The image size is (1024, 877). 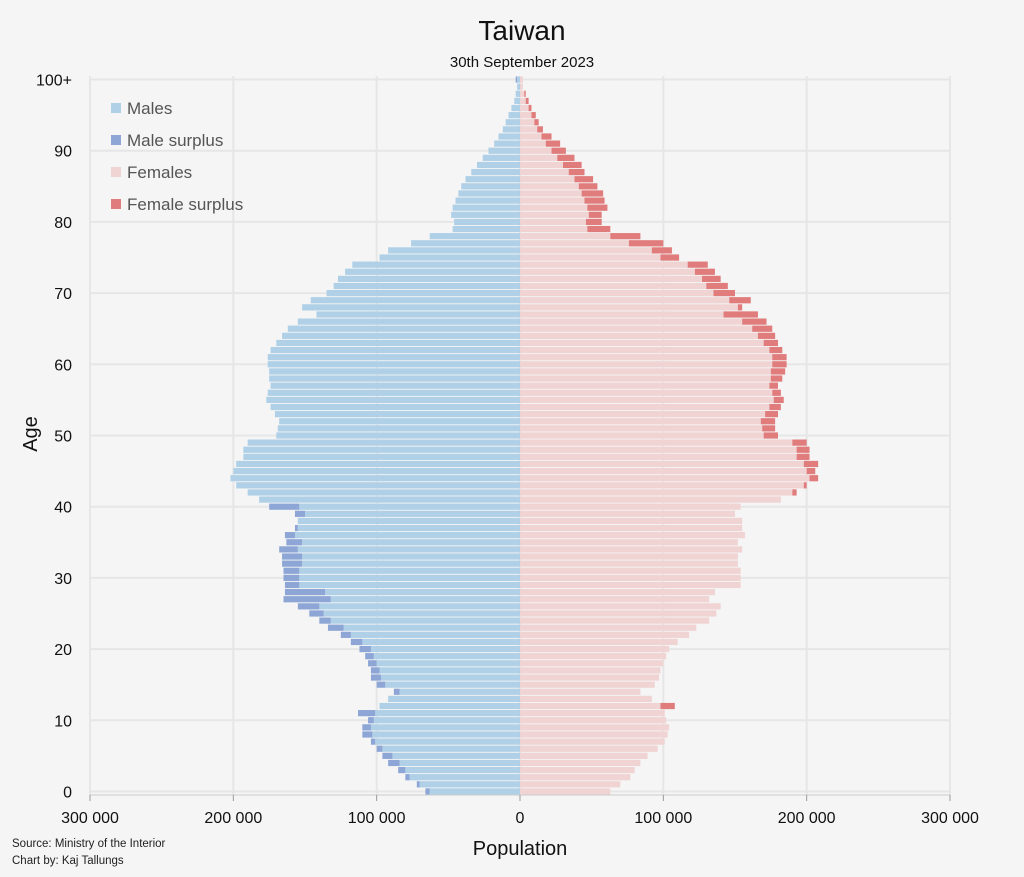 I want to click on y-tick-label-1: 10, so click(x=63, y=721).